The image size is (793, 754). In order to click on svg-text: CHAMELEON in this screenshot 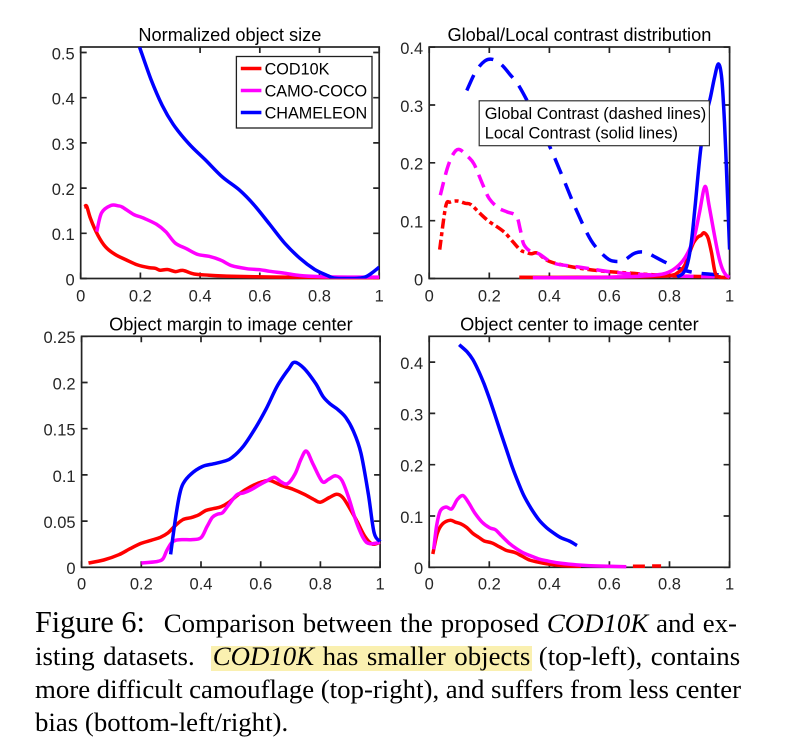, I will do `click(316, 113)`.